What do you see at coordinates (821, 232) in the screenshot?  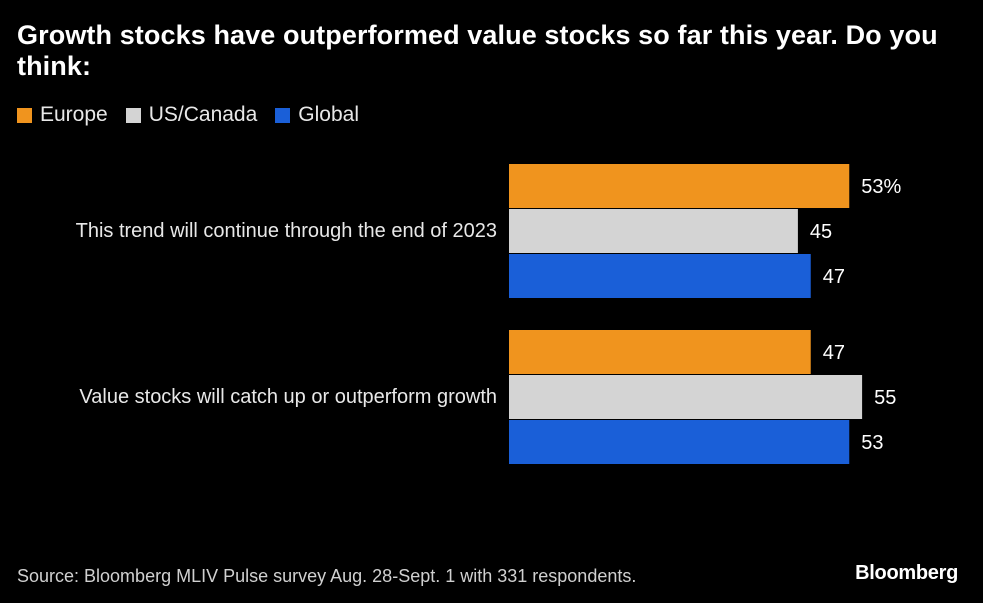 I see `data-label: 45` at bounding box center [821, 232].